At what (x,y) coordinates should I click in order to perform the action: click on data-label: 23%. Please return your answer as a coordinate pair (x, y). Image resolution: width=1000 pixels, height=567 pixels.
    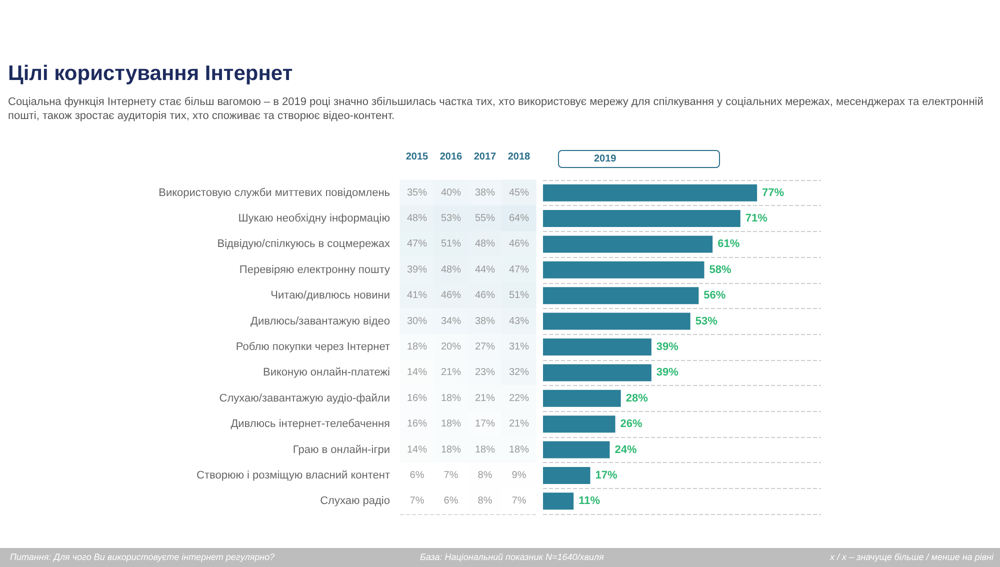
    Looking at the image, I should click on (485, 372).